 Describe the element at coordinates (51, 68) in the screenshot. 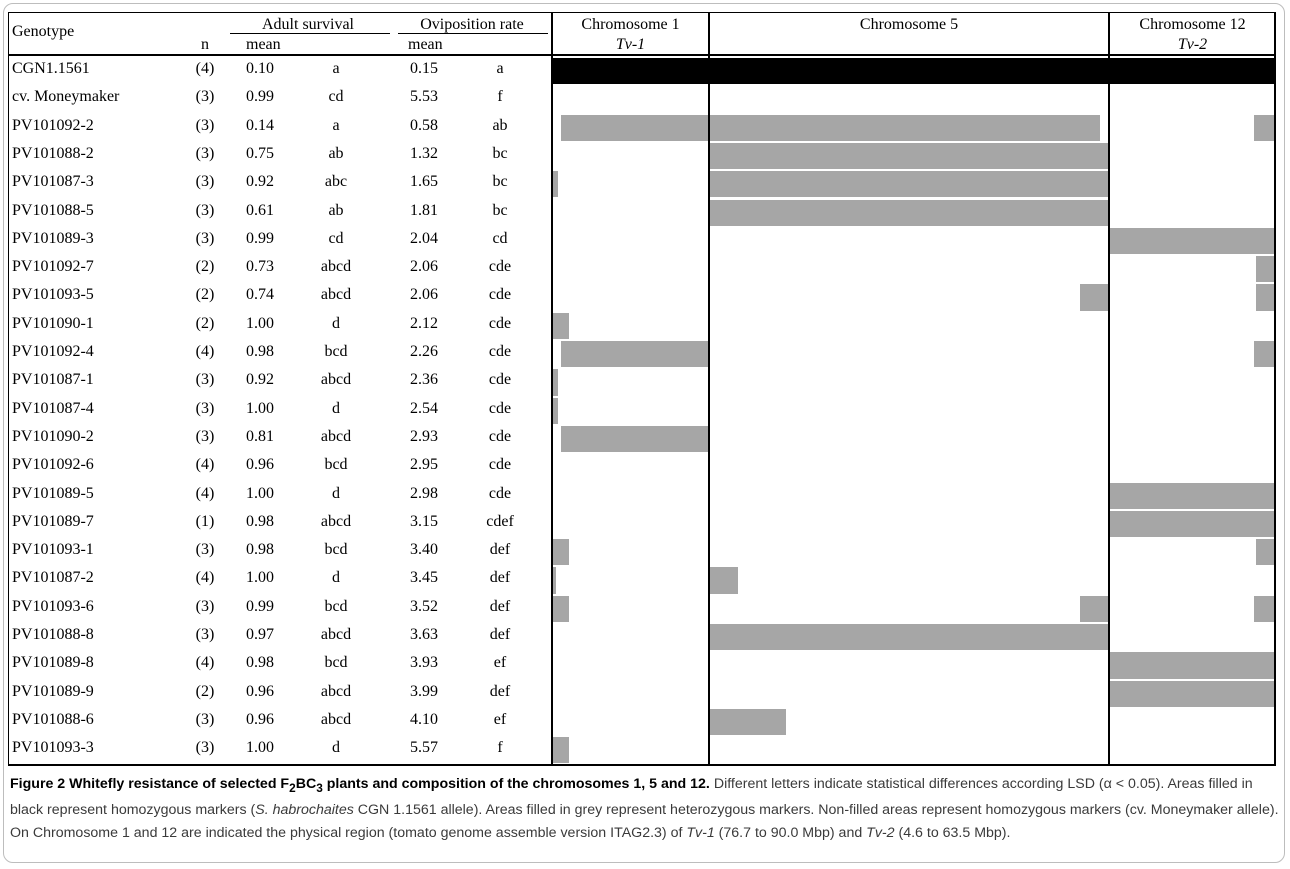

I see `cell-genotype: CGN1.1561` at that location.